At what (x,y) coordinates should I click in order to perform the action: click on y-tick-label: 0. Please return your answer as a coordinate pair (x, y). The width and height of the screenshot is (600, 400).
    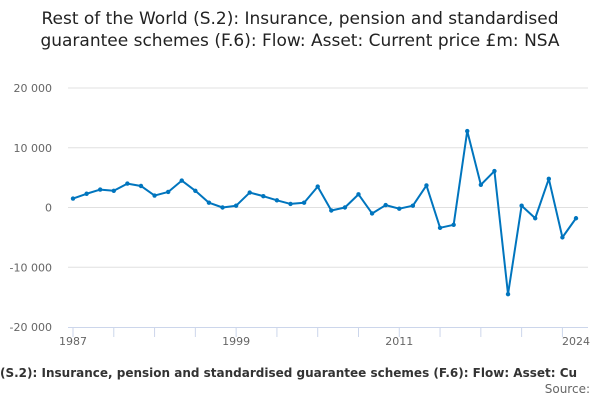
    Looking at the image, I should click on (48, 208).